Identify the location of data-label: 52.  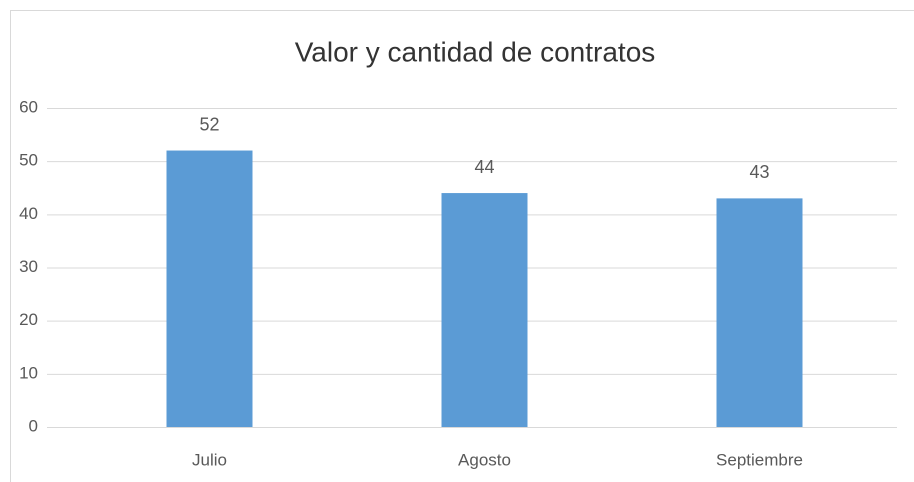
(209, 124).